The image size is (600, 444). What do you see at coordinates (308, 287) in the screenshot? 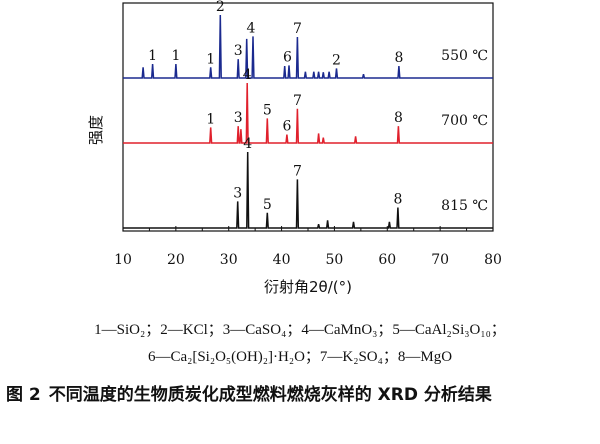
I see `x-axis-label: 衍射角2θ/(°)` at bounding box center [308, 287].